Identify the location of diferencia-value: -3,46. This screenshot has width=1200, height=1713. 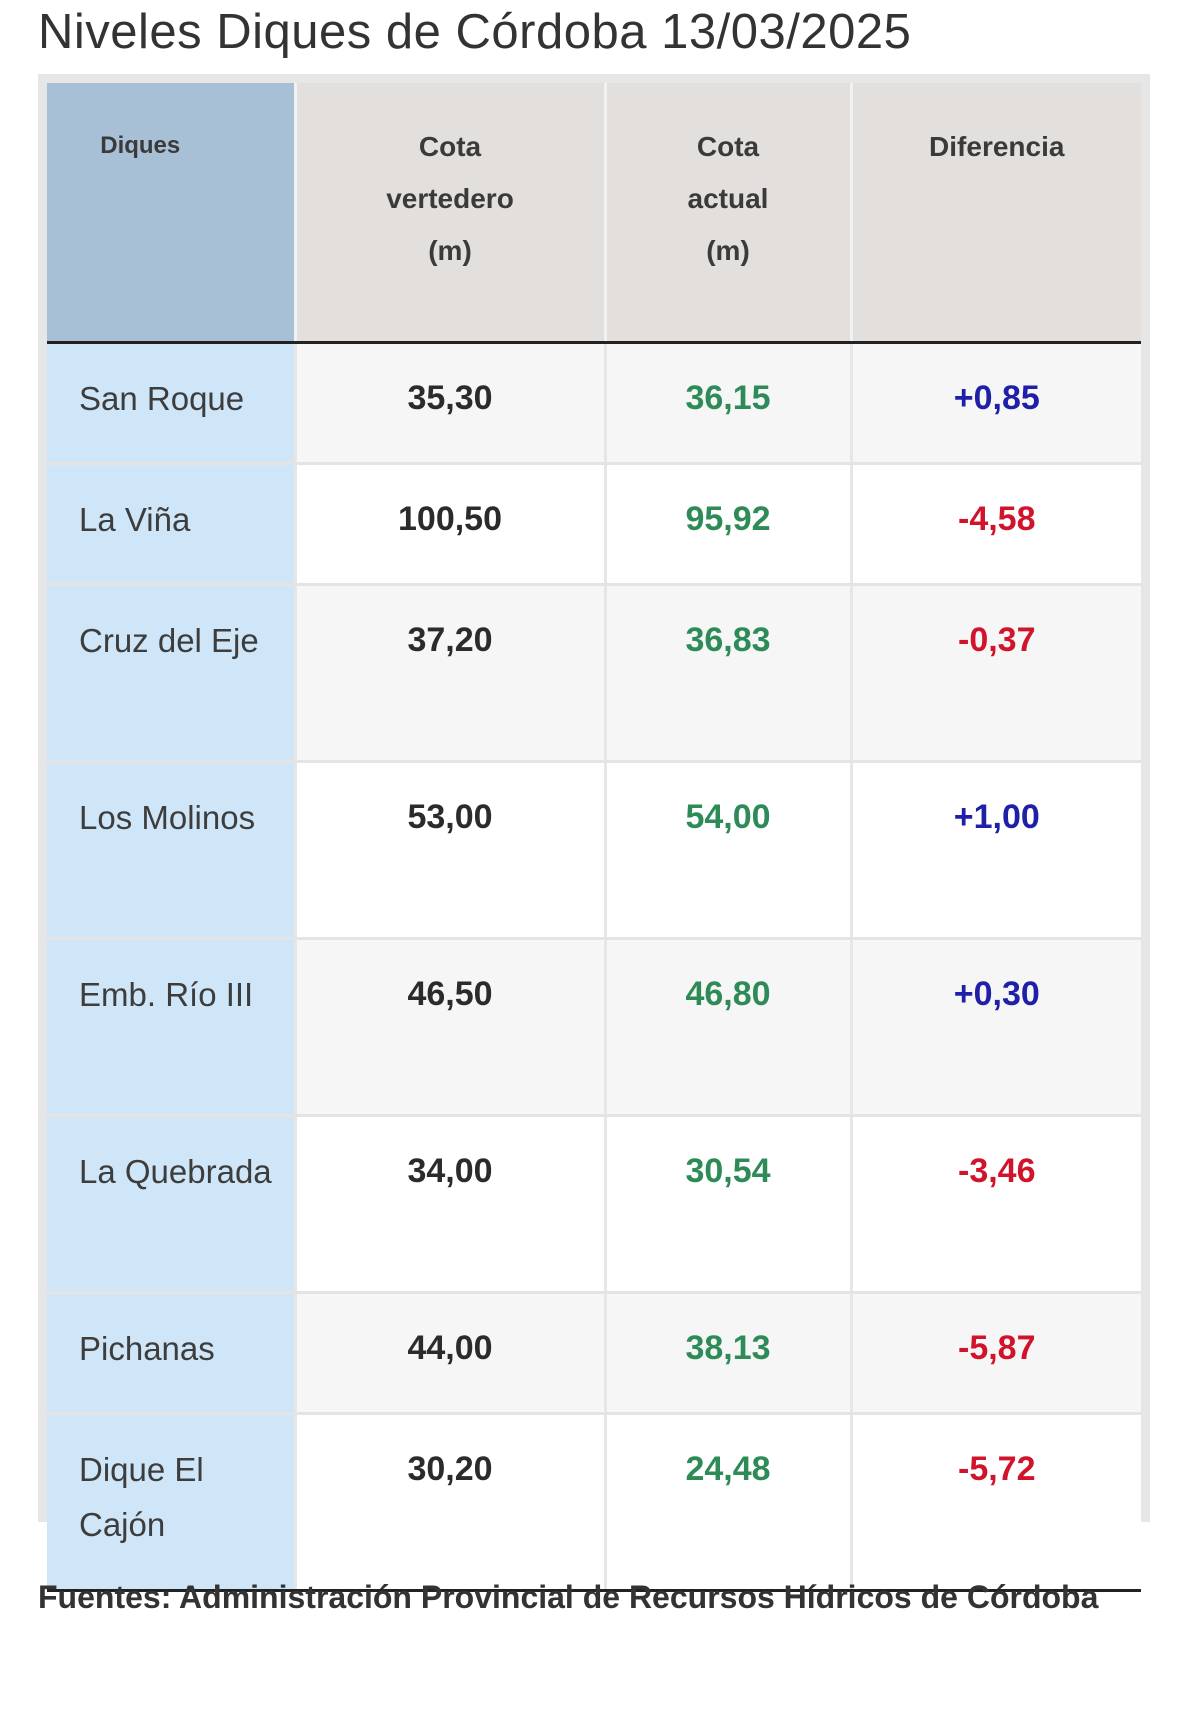
(996, 1204).